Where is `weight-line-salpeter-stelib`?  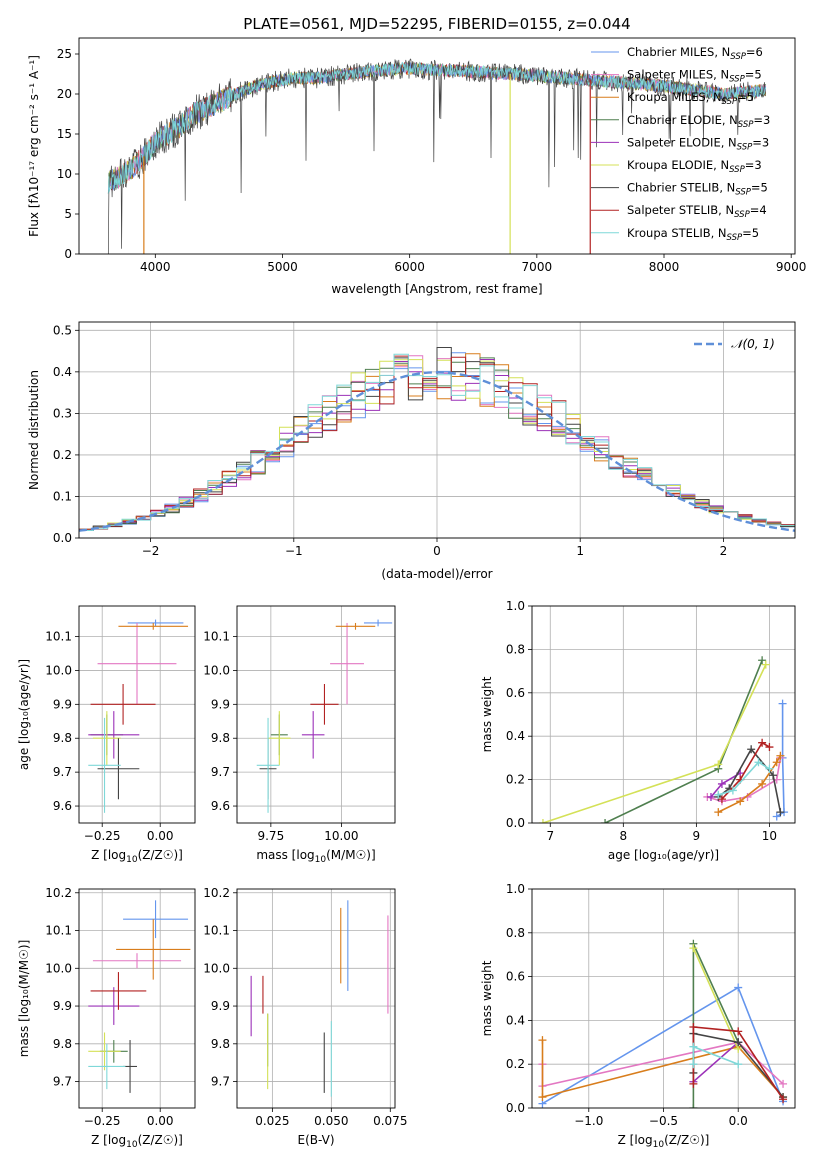 weight-line-salpeter-stelib is located at coordinates (745, 770).